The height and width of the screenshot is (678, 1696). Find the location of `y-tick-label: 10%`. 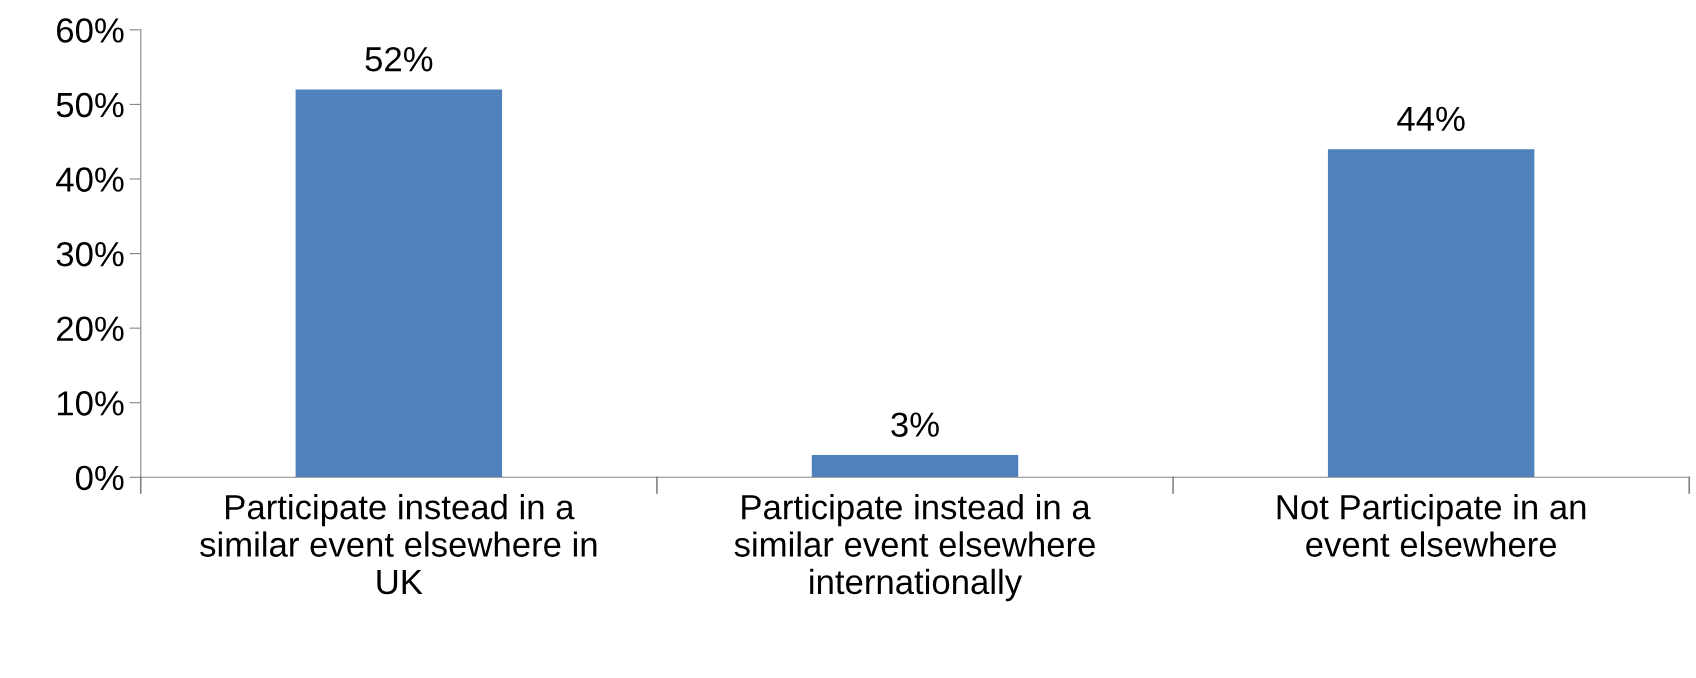

y-tick-label: 10% is located at coordinates (90, 403).